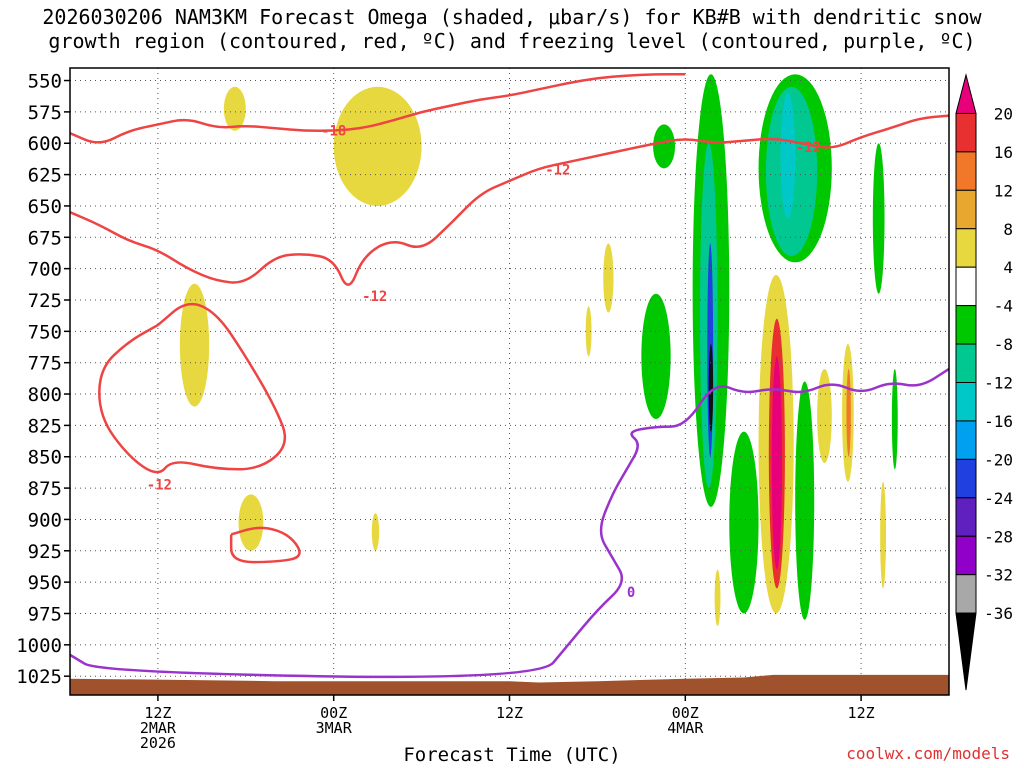  Describe the element at coordinates (1003, 152) in the screenshot. I see `colorbar-label-1: 16` at that location.